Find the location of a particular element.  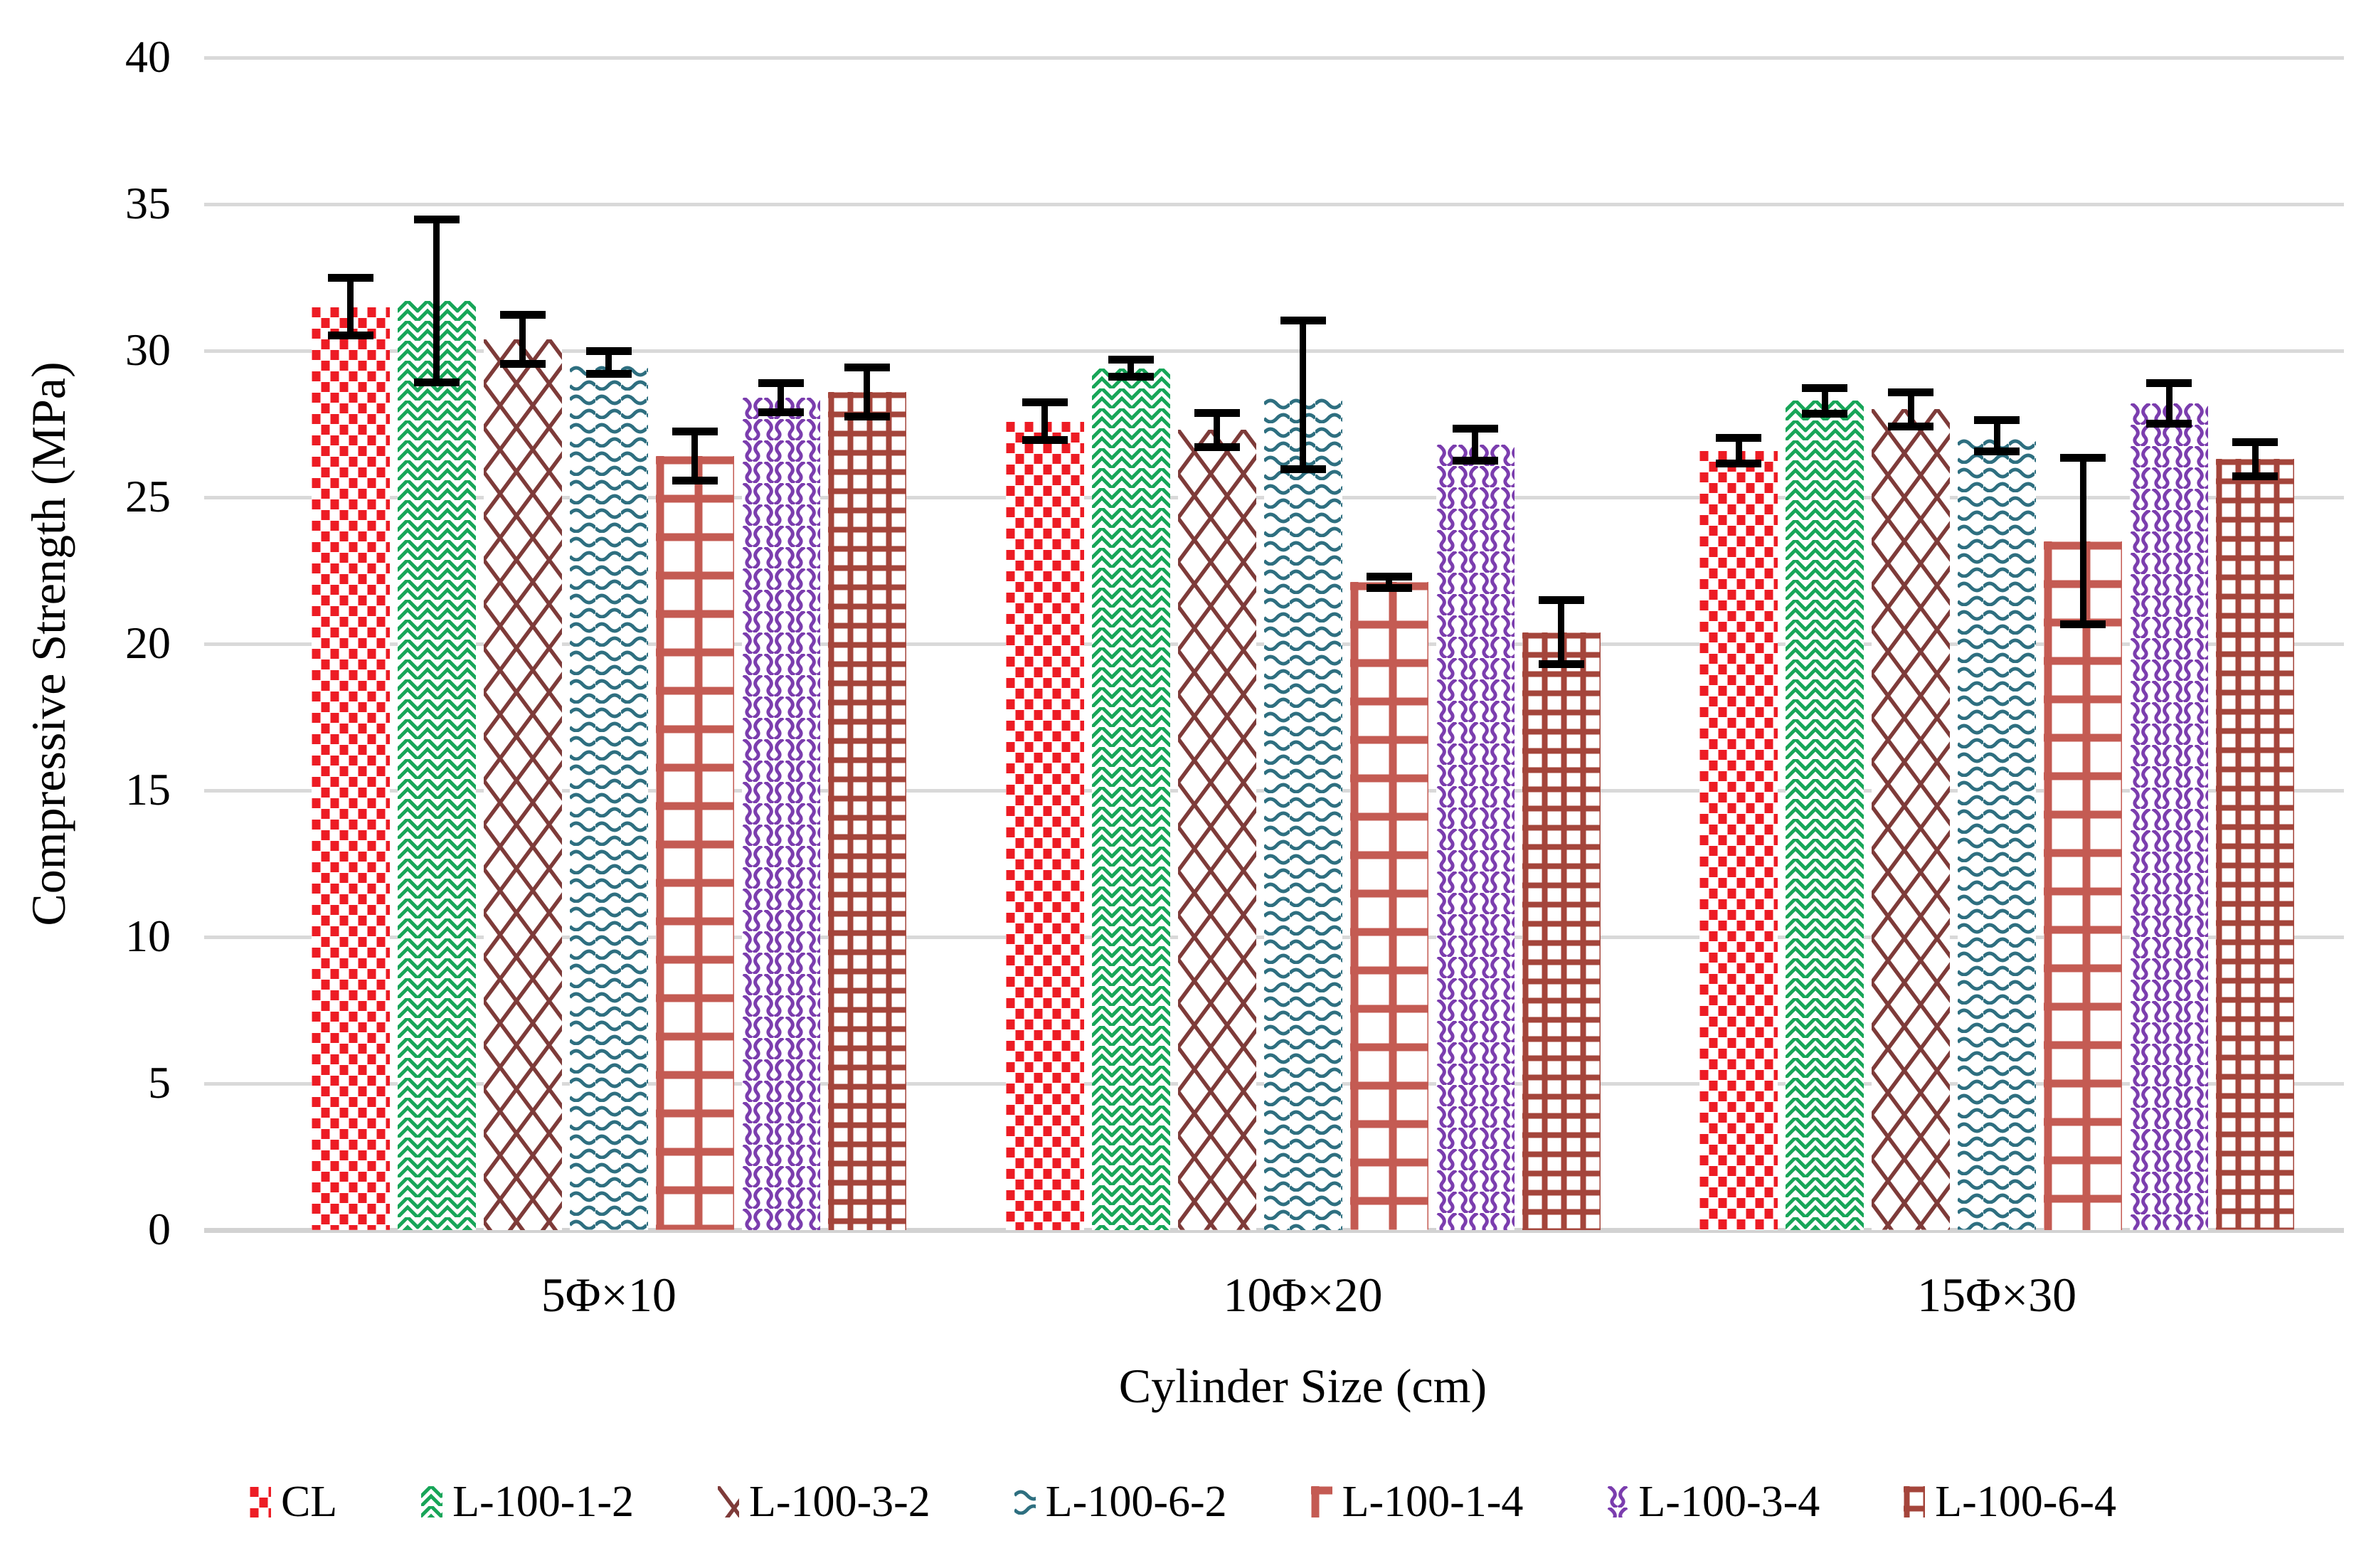

bar-L-100-1-4-15Φ×30 is located at coordinates (2083, 886).